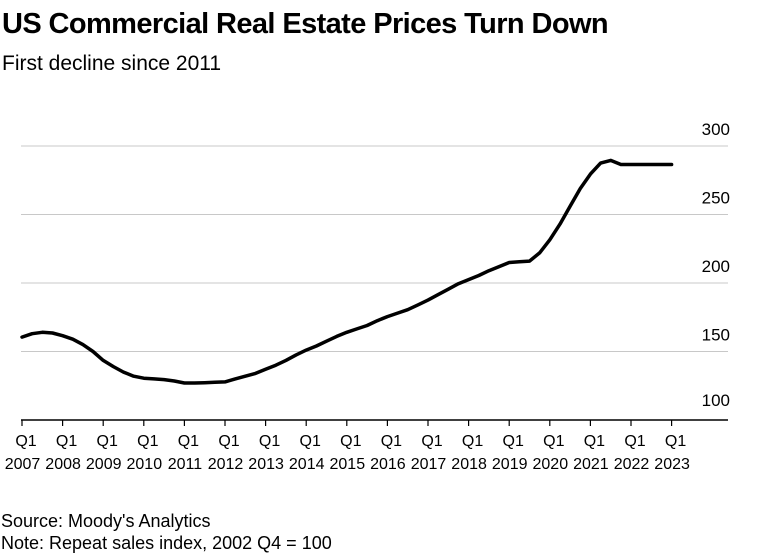 The image size is (764, 554). I want to click on methodology-note: Note: Repeat sales index, 2002 Q4 = 100, so click(166, 543).